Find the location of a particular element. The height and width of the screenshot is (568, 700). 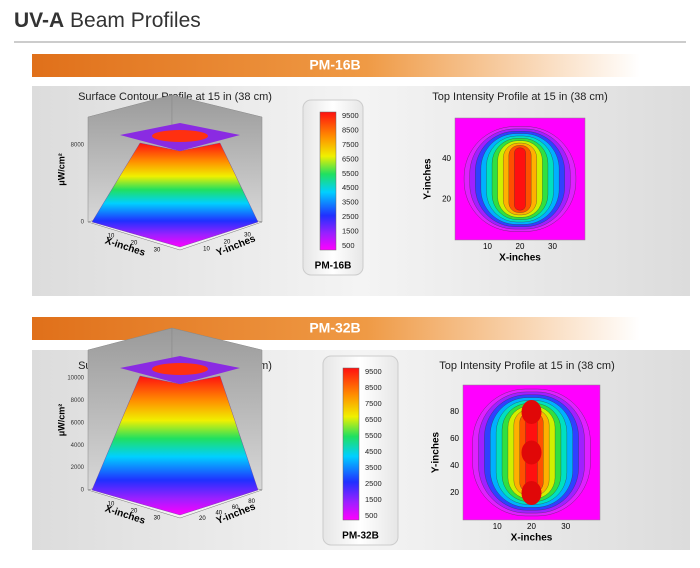

colorbar-card is located at coordinates (360, 450).